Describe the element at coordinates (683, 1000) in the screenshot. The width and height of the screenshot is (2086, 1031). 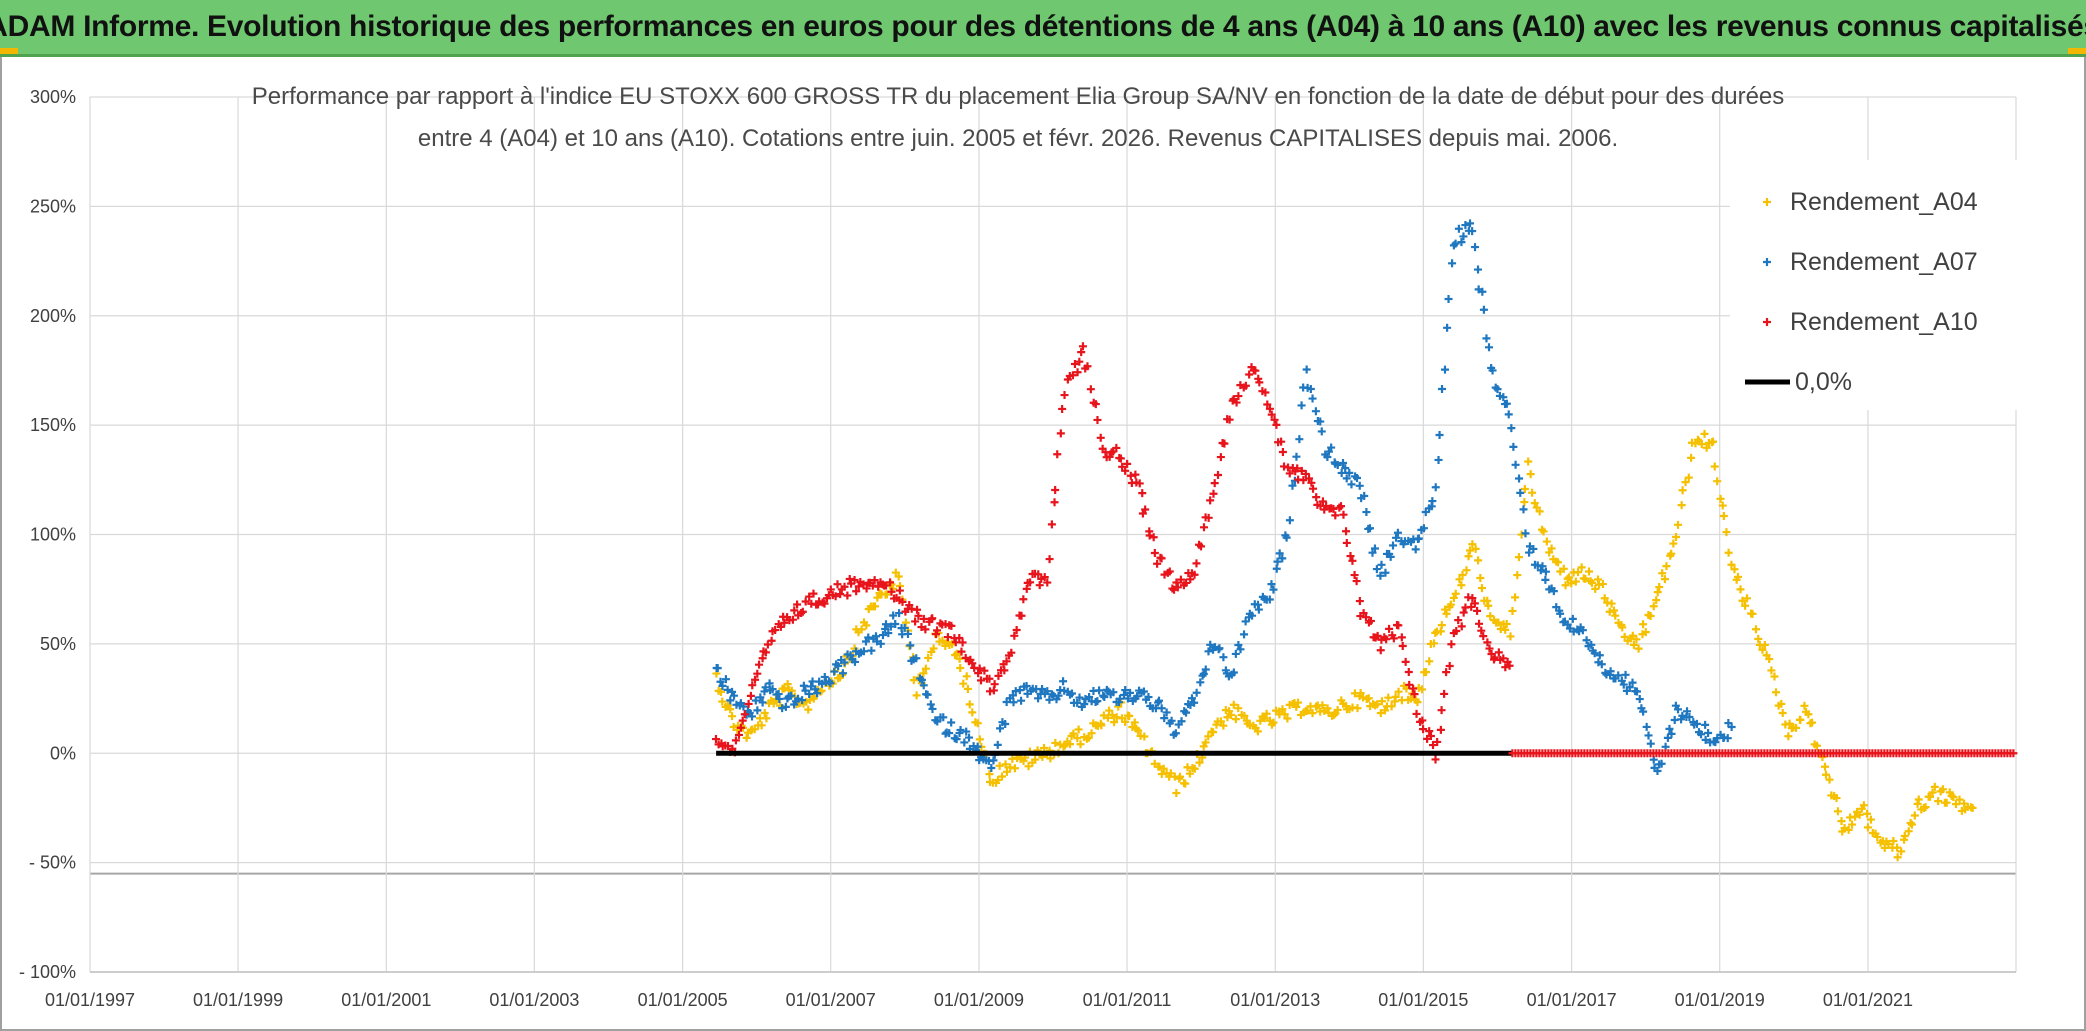
I see `x-tick-label: 01/01/2005` at that location.